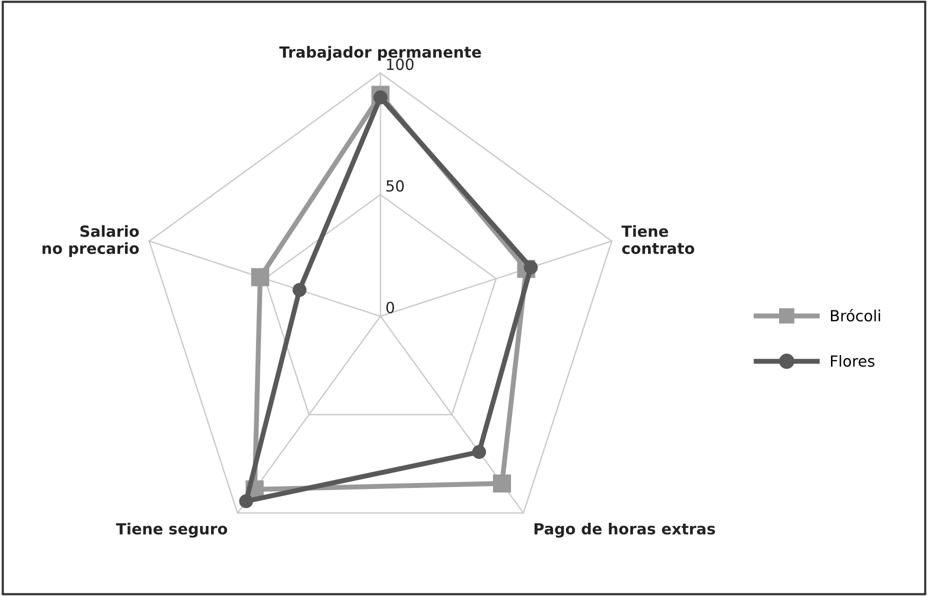  What do you see at coordinates (855, 315) in the screenshot?
I see `legend-label: Brócoli` at bounding box center [855, 315].